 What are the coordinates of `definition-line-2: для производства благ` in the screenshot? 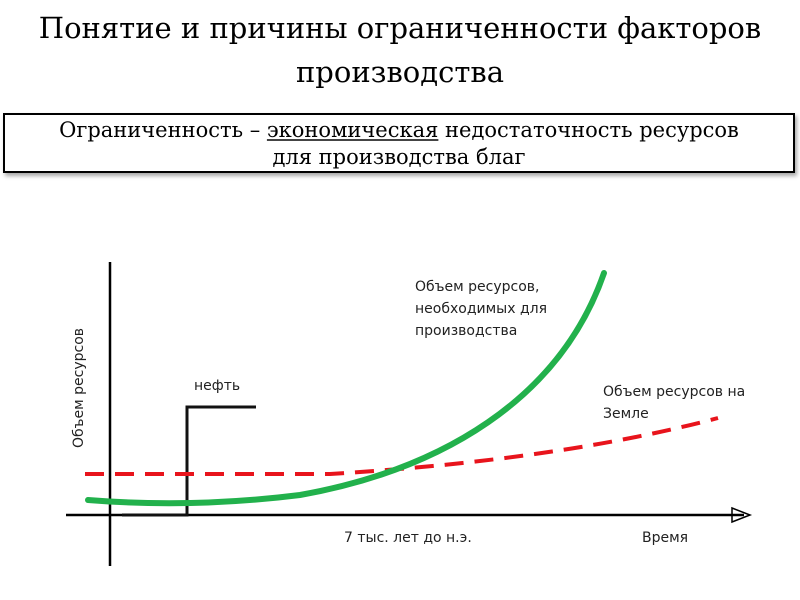 It's located at (399, 157).